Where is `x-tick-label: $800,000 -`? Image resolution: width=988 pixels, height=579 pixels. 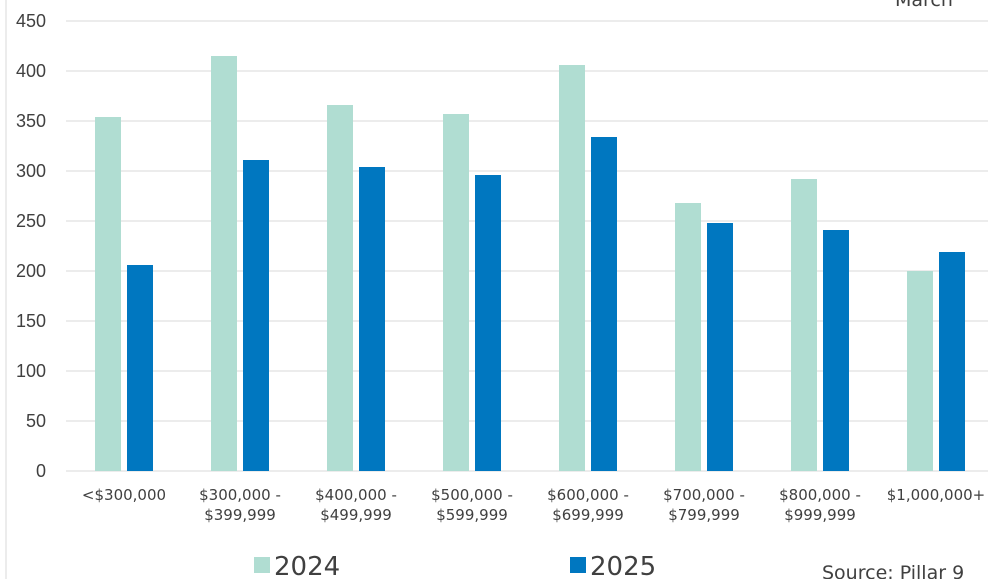
x-tick-label: $800,000 - is located at coordinates (820, 495).